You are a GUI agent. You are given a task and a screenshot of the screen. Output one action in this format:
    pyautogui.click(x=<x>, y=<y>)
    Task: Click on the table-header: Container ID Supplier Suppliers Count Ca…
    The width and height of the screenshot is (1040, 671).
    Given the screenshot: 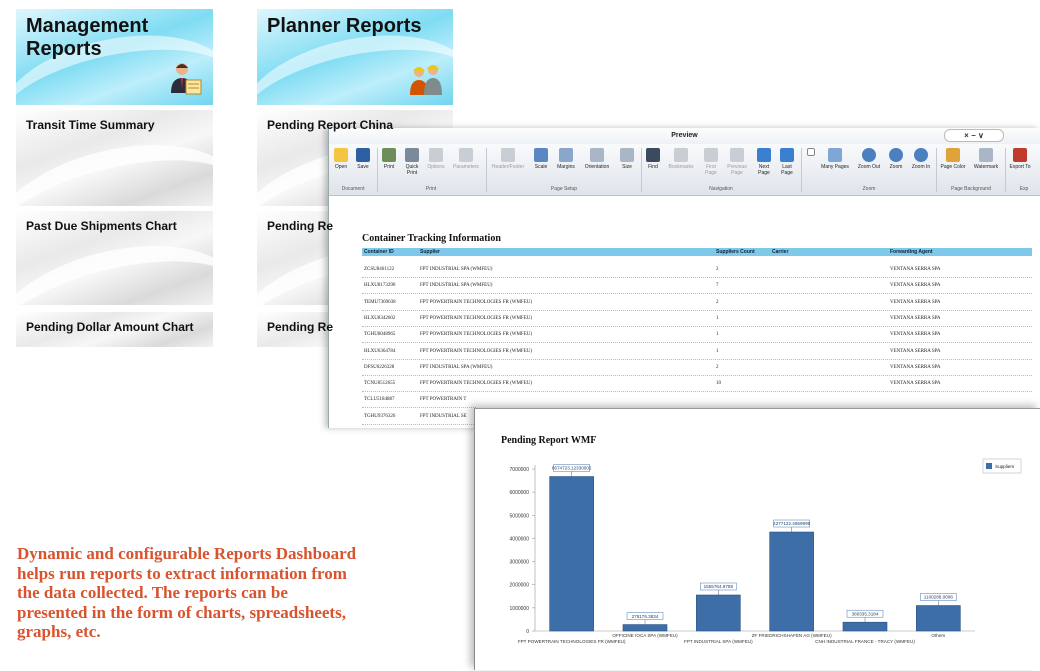 What is the action you would take?
    pyautogui.click(x=697, y=252)
    